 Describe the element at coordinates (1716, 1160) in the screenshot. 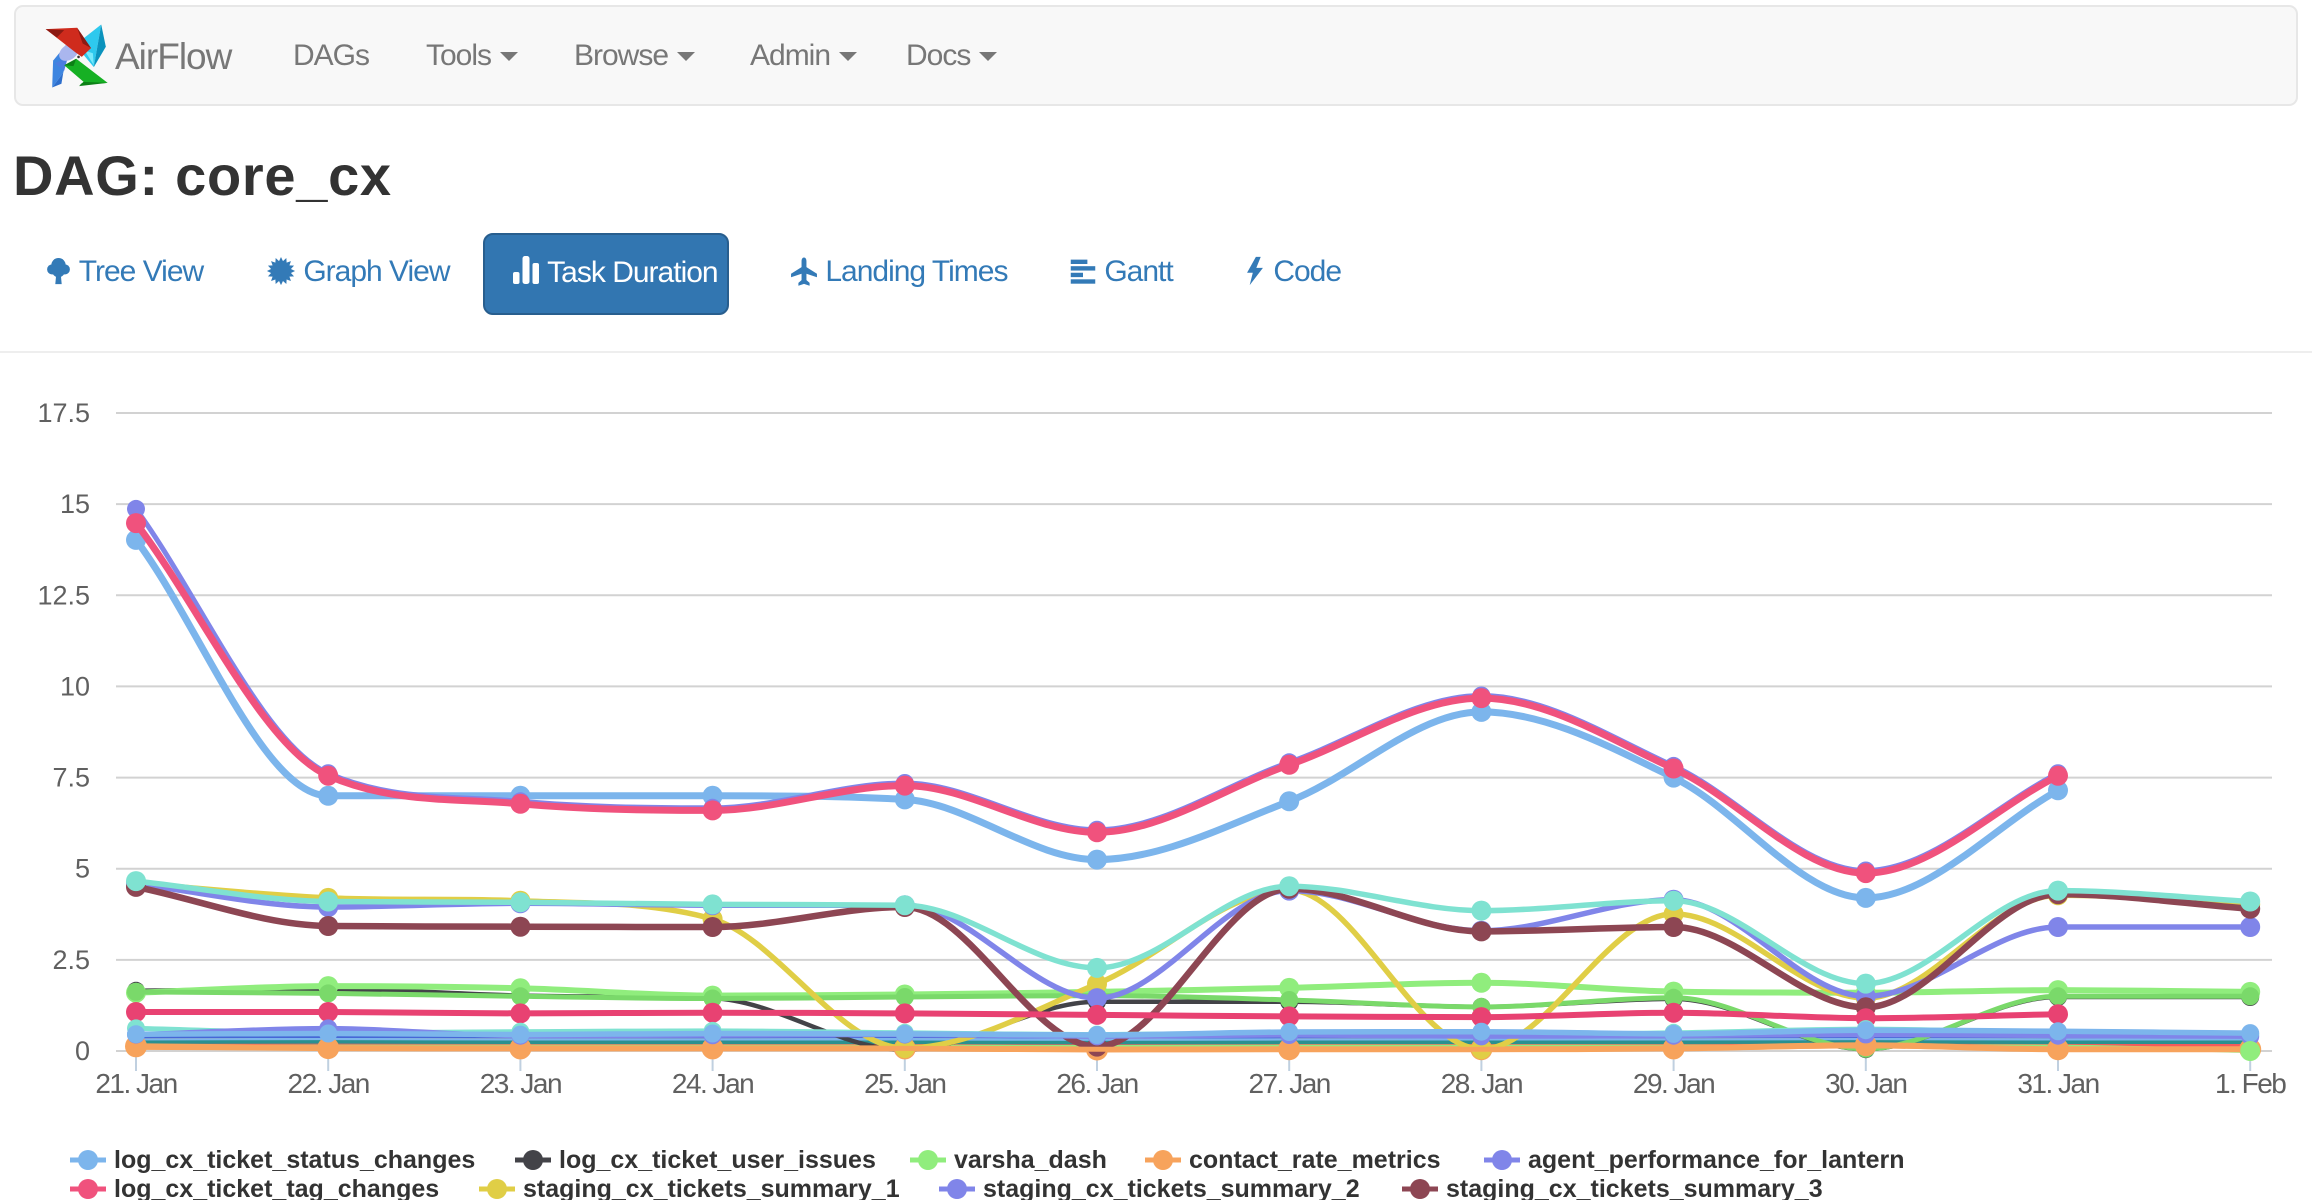

I see `svg-text: agent_performance_for_lantern` at that location.